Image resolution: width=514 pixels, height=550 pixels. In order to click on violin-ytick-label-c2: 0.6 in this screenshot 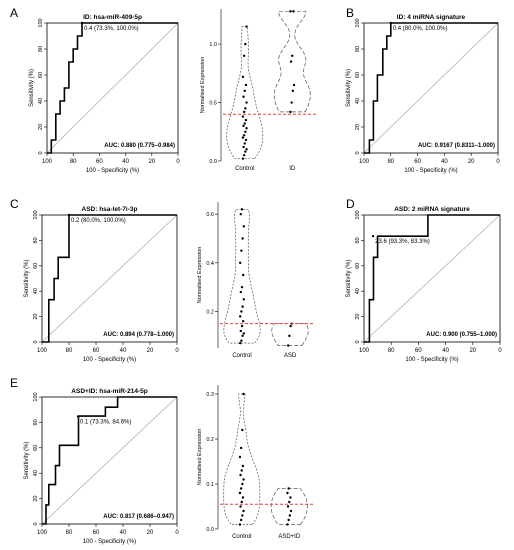, I will do `click(210, 215)`.